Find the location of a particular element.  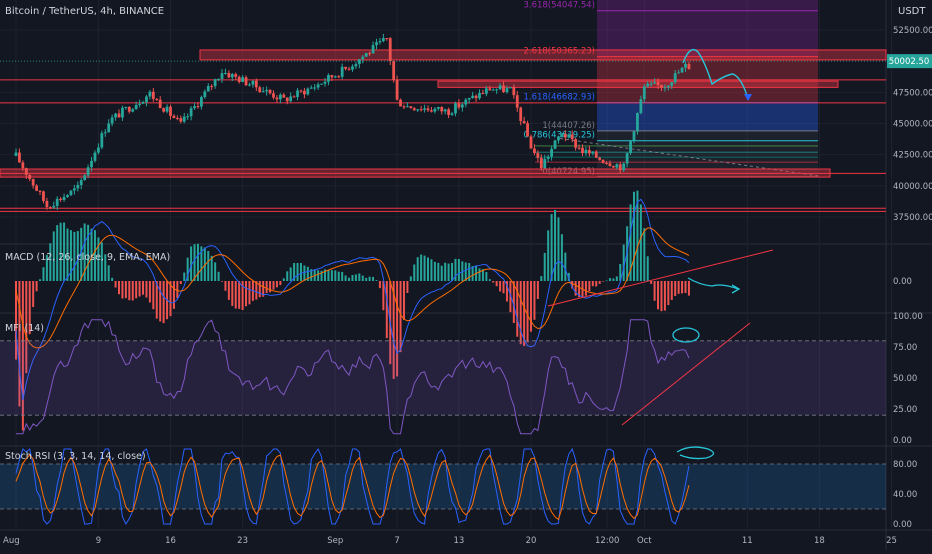

macd-arrow-path is located at coordinates (713, 283).